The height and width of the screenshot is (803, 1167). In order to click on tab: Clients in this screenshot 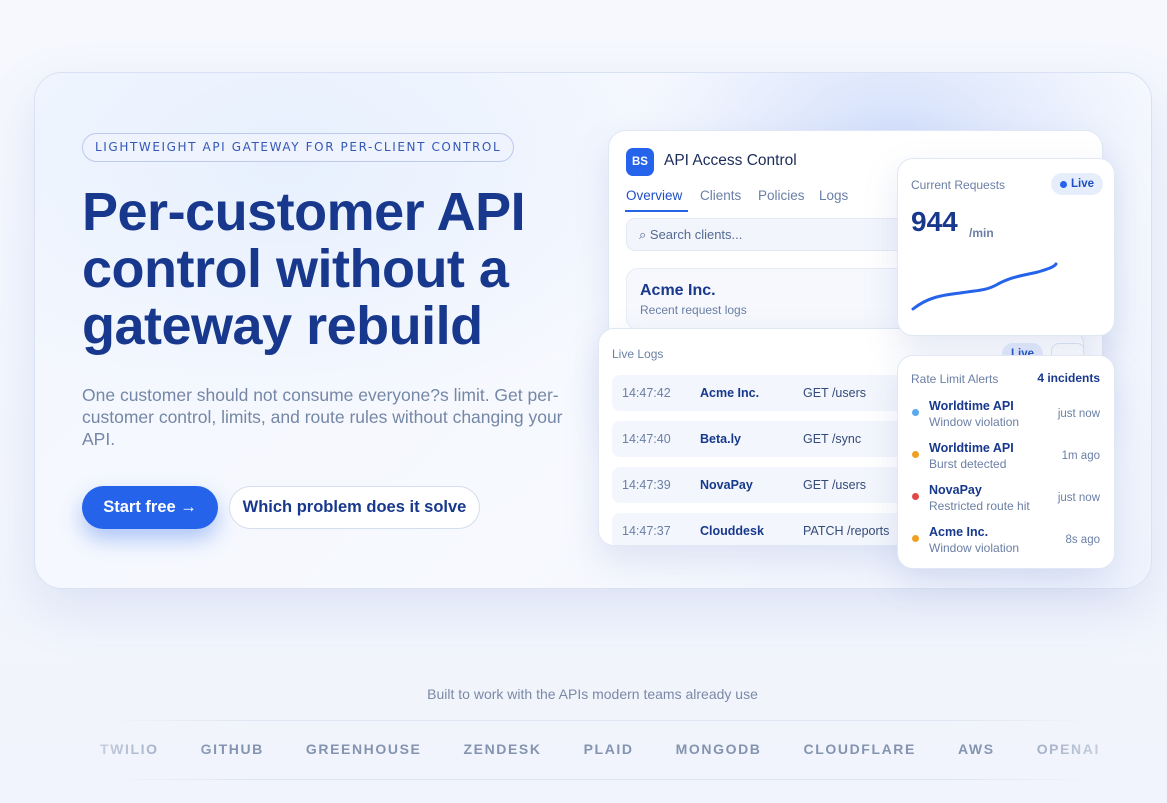, I will do `click(721, 195)`.